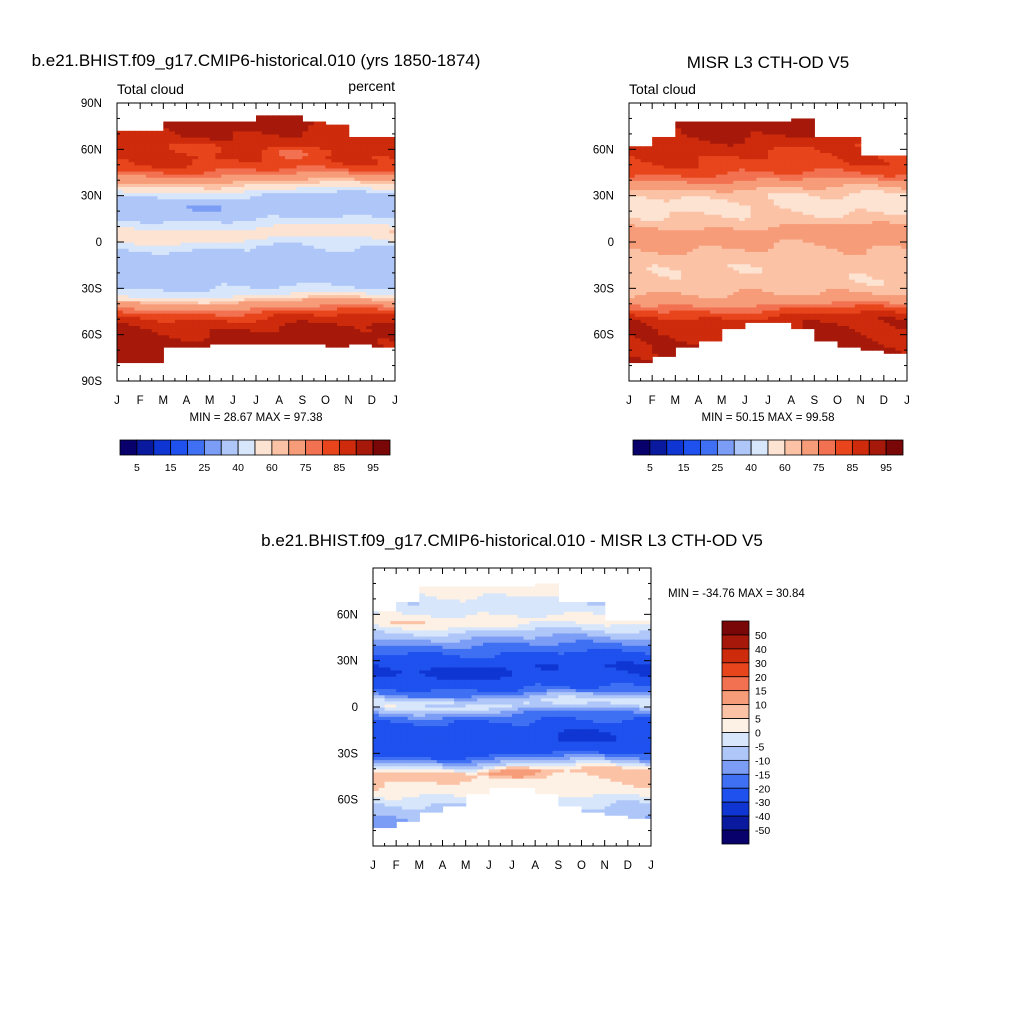 The width and height of the screenshot is (1024, 1024). Describe the element at coordinates (212, 447) in the screenshot. I see `colorbar-swatch` at that location.